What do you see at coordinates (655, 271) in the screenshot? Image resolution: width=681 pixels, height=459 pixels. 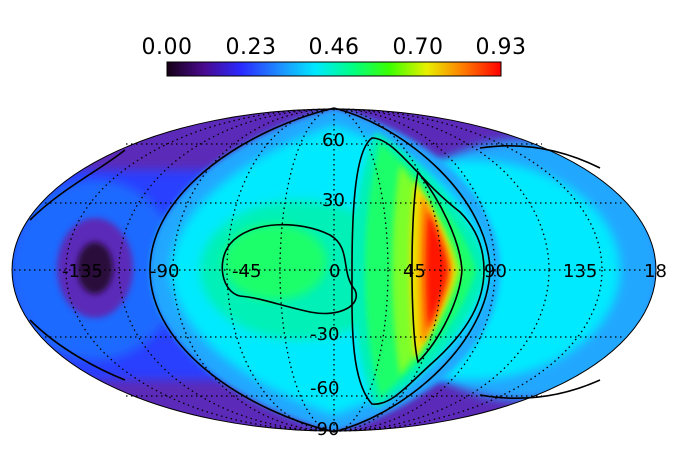 I see `longitude-label: 18` at bounding box center [655, 271].